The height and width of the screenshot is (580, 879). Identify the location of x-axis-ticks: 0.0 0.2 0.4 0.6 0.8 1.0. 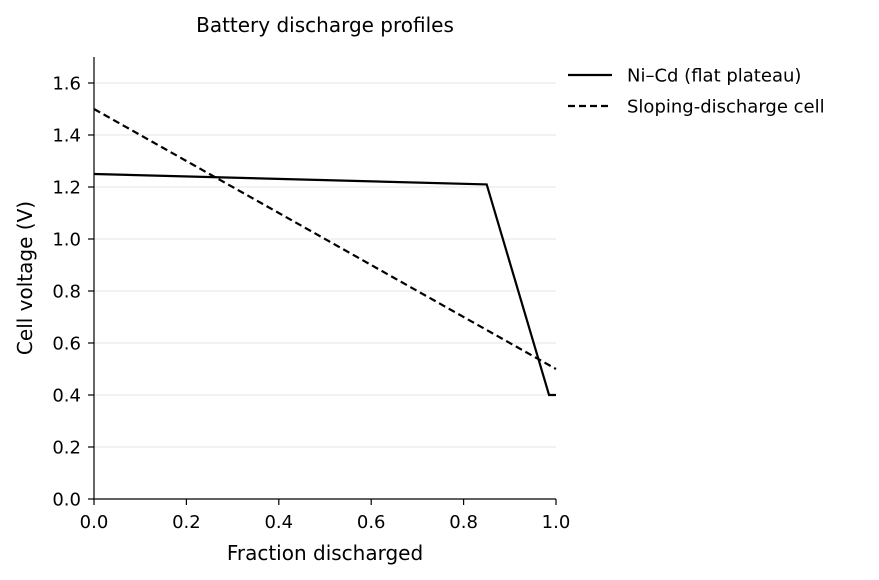
(325, 516).